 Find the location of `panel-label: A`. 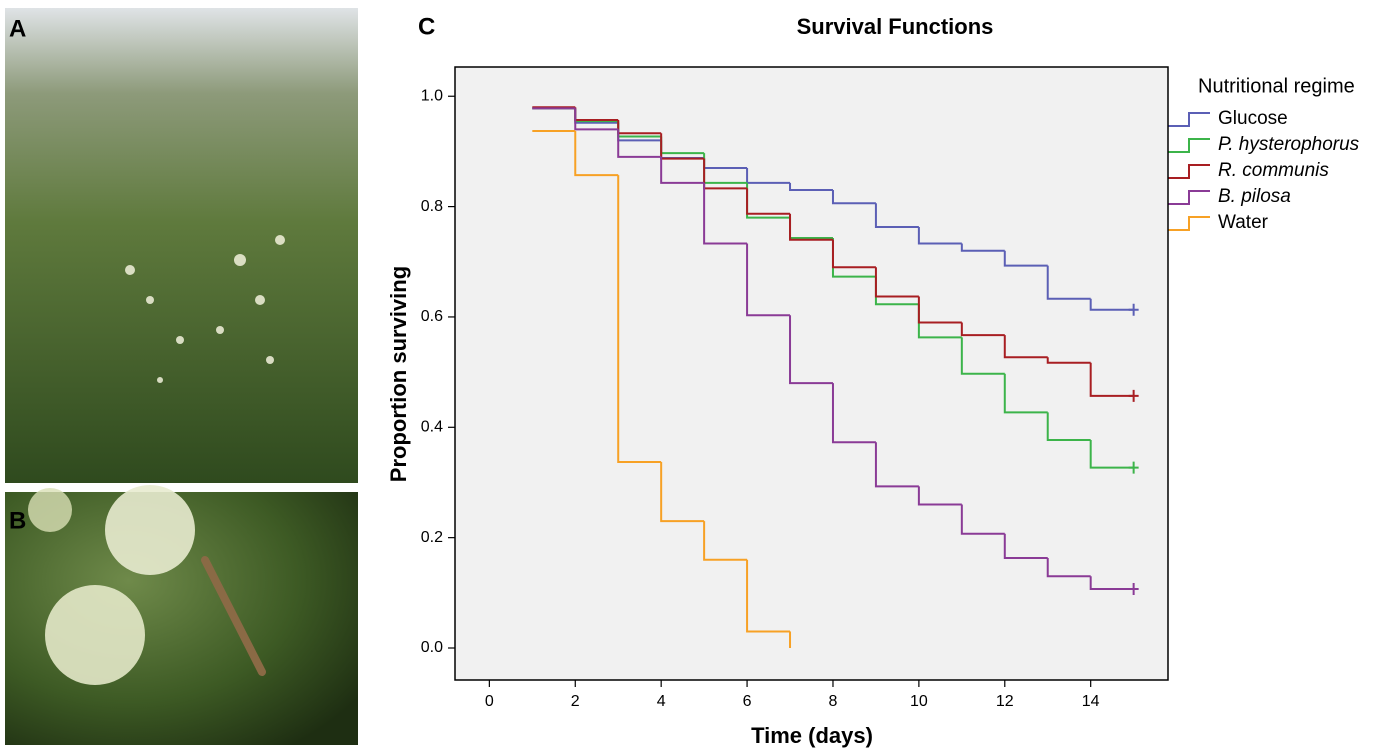

panel-label: A is located at coordinates (17, 28).